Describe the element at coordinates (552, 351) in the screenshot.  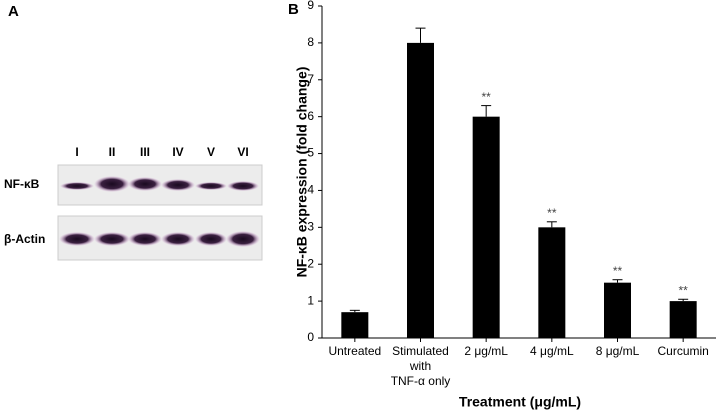
I see `x-tick-label: 4 μg/mL` at that location.